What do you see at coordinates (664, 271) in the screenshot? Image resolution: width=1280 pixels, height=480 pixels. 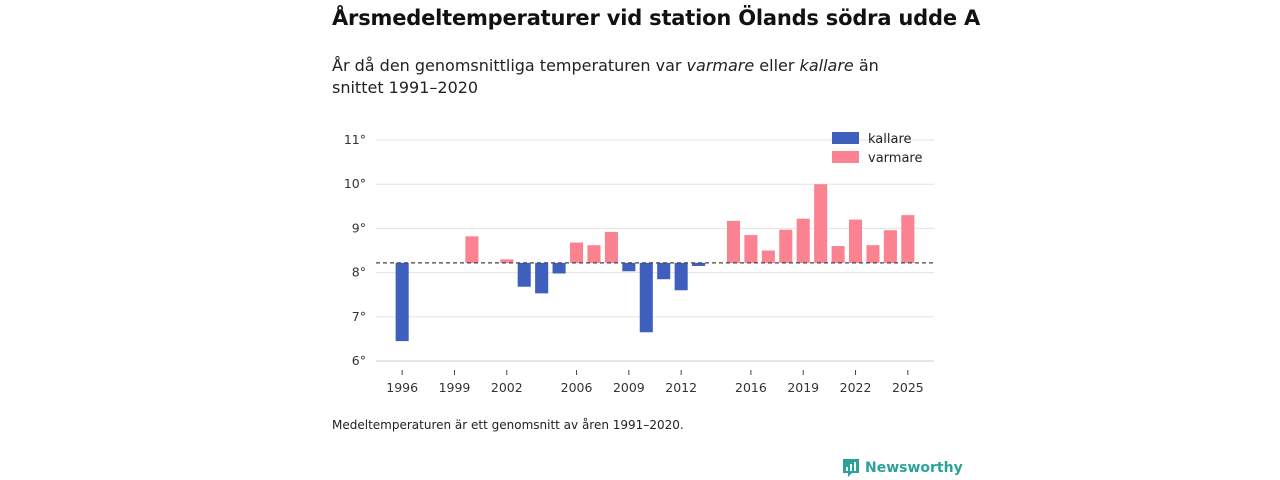 I see `bar-2011` at bounding box center [664, 271].